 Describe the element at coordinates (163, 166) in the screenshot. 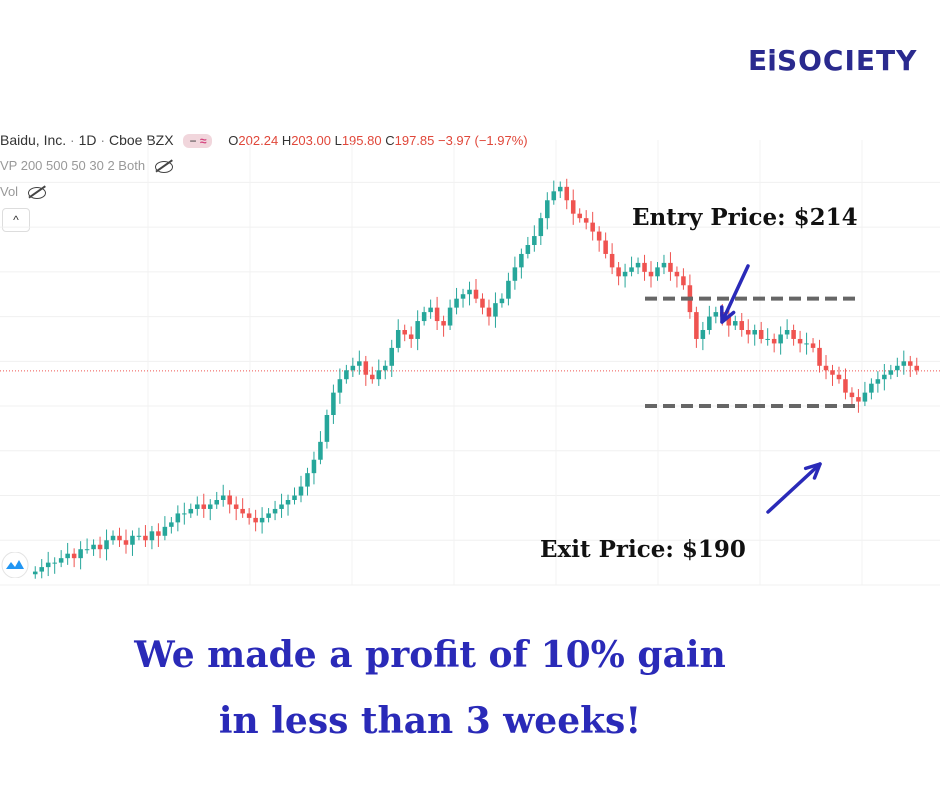

I see `hidden-eye-icon` at that location.